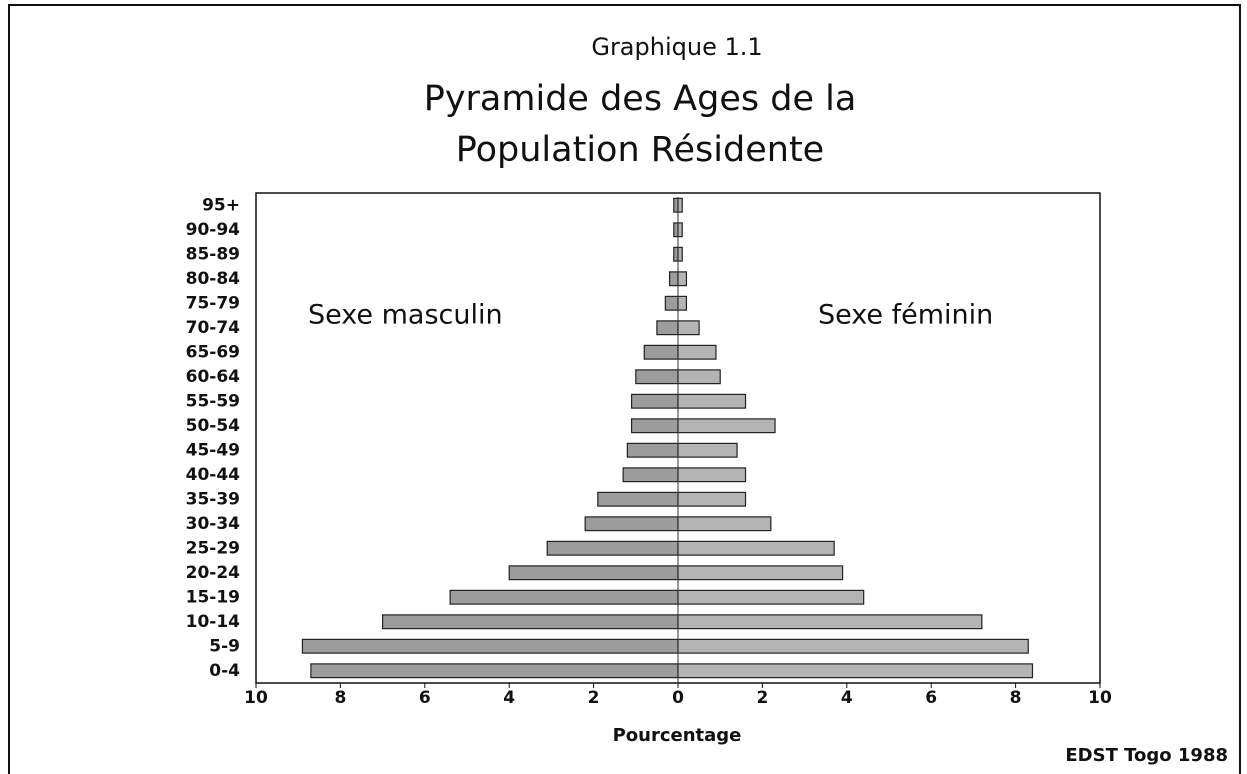 This screenshot has width=1247, height=774. I want to click on y-tick-label: 60-64, so click(213, 377).